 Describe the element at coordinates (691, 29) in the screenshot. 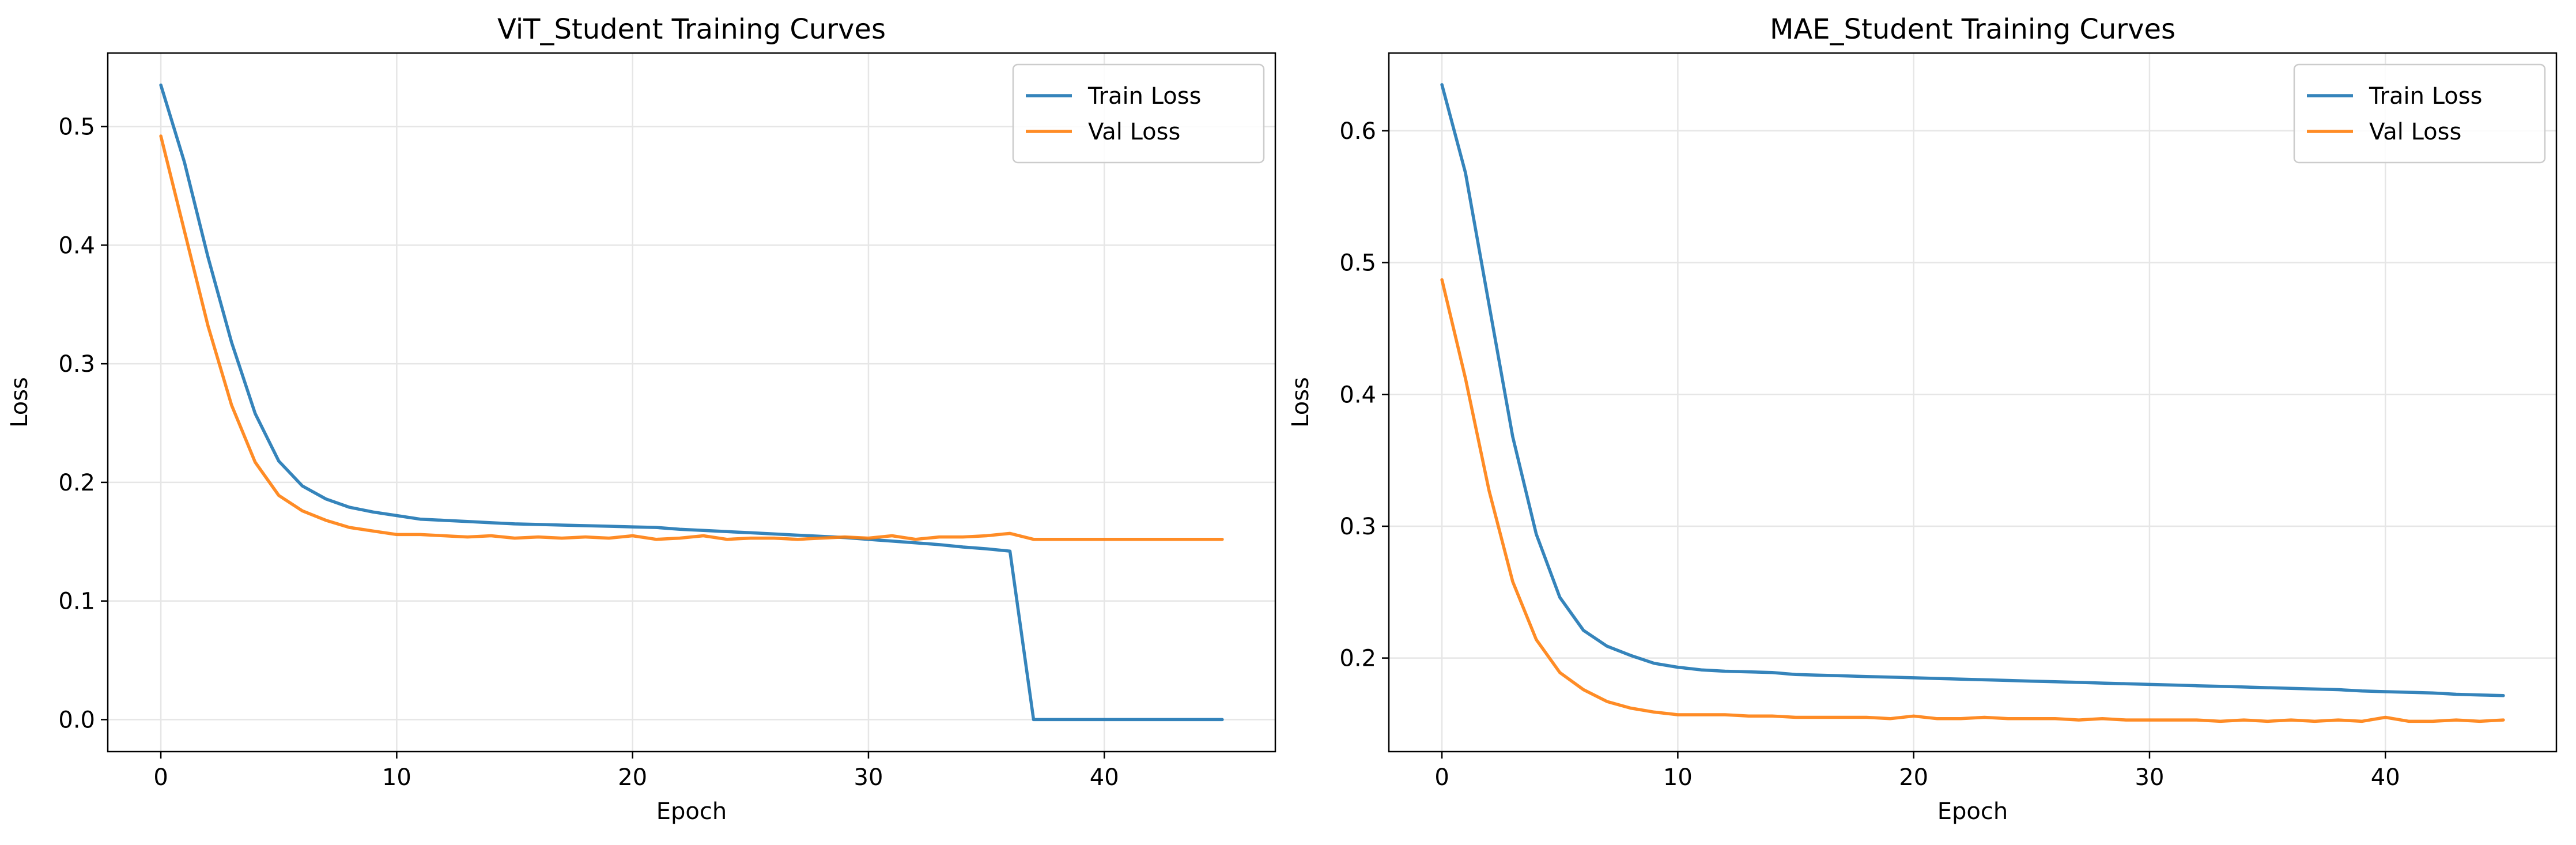

I see `vit-student-chart-title: ViT_Student Training Curves` at that location.